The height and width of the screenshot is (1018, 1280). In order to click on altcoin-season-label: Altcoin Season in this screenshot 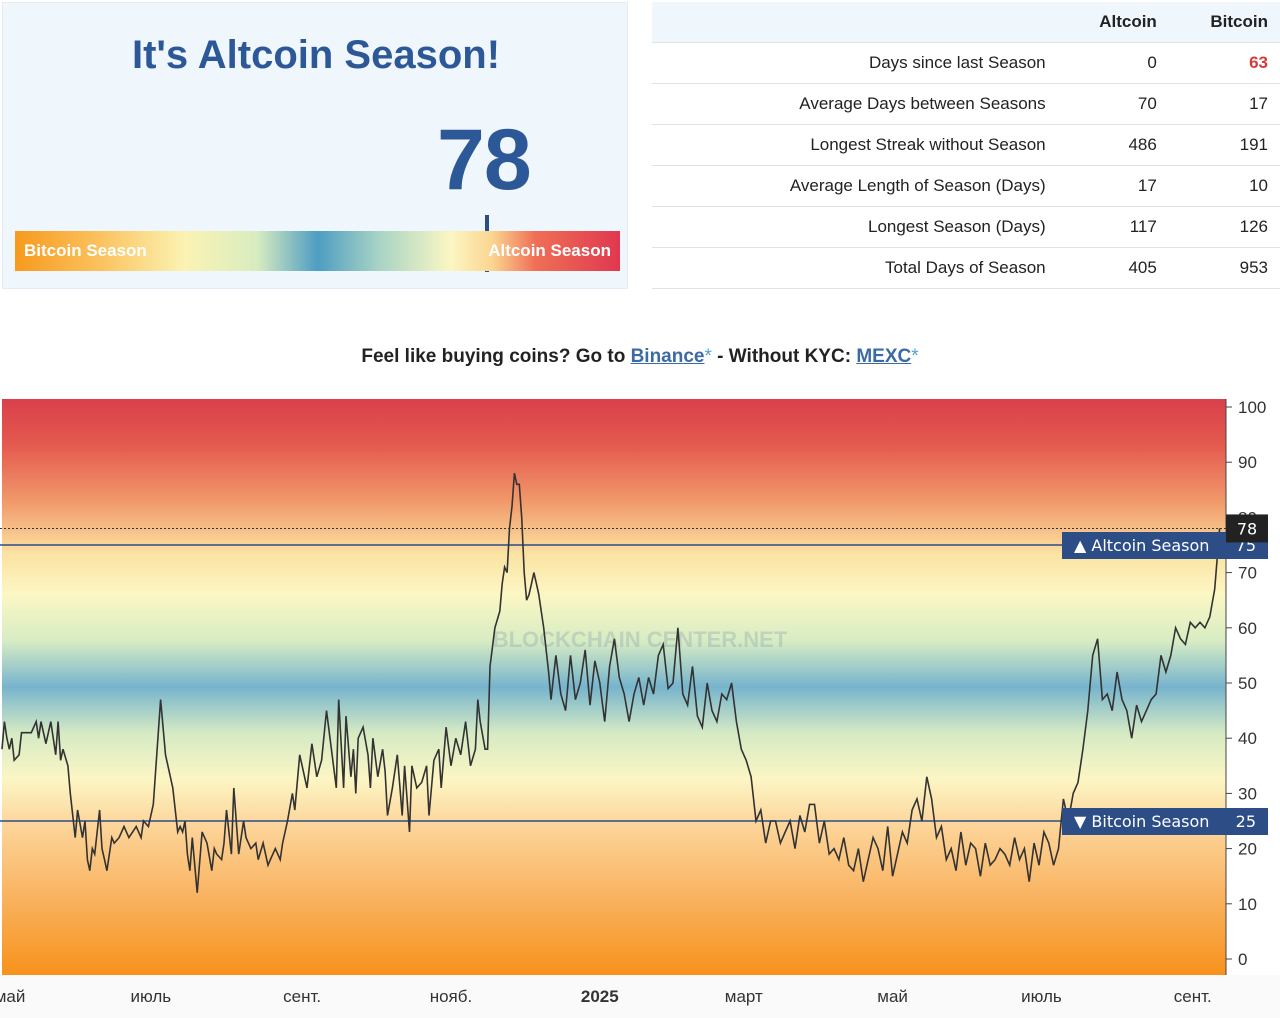, I will do `click(549, 250)`.